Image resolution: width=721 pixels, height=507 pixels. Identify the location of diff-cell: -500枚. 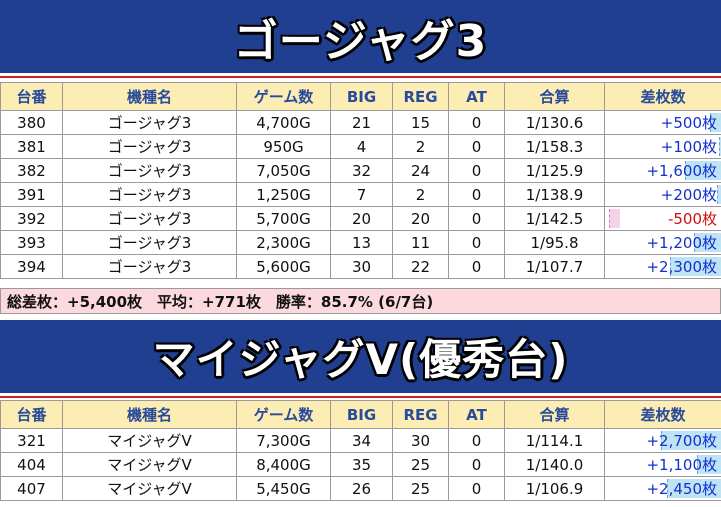
(662, 218).